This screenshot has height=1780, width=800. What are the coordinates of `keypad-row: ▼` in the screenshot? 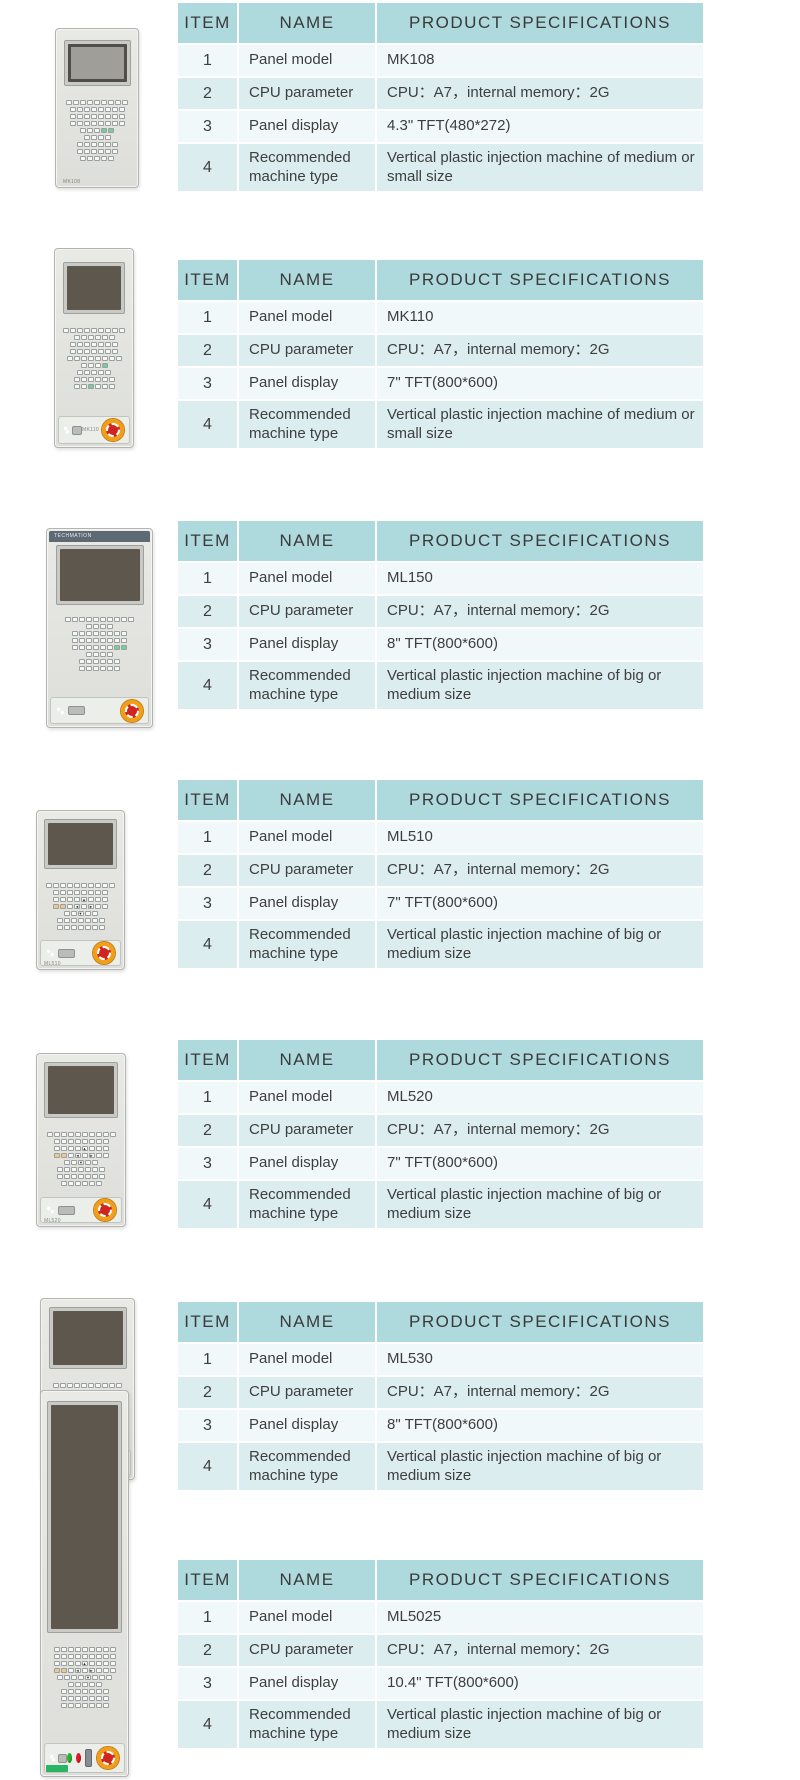 It's located at (85, 1677).